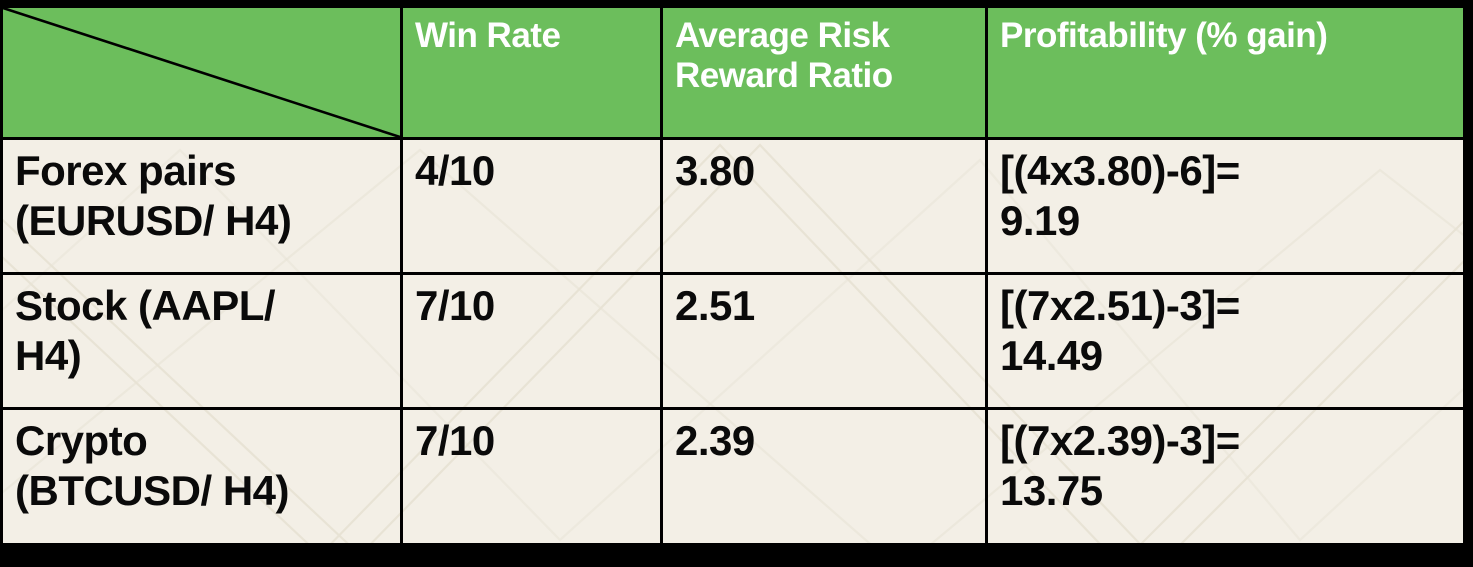  Describe the element at coordinates (824, 72) in the screenshot. I see `col-header-avg-risk-reward: Average Risk Reward Ratio` at that location.